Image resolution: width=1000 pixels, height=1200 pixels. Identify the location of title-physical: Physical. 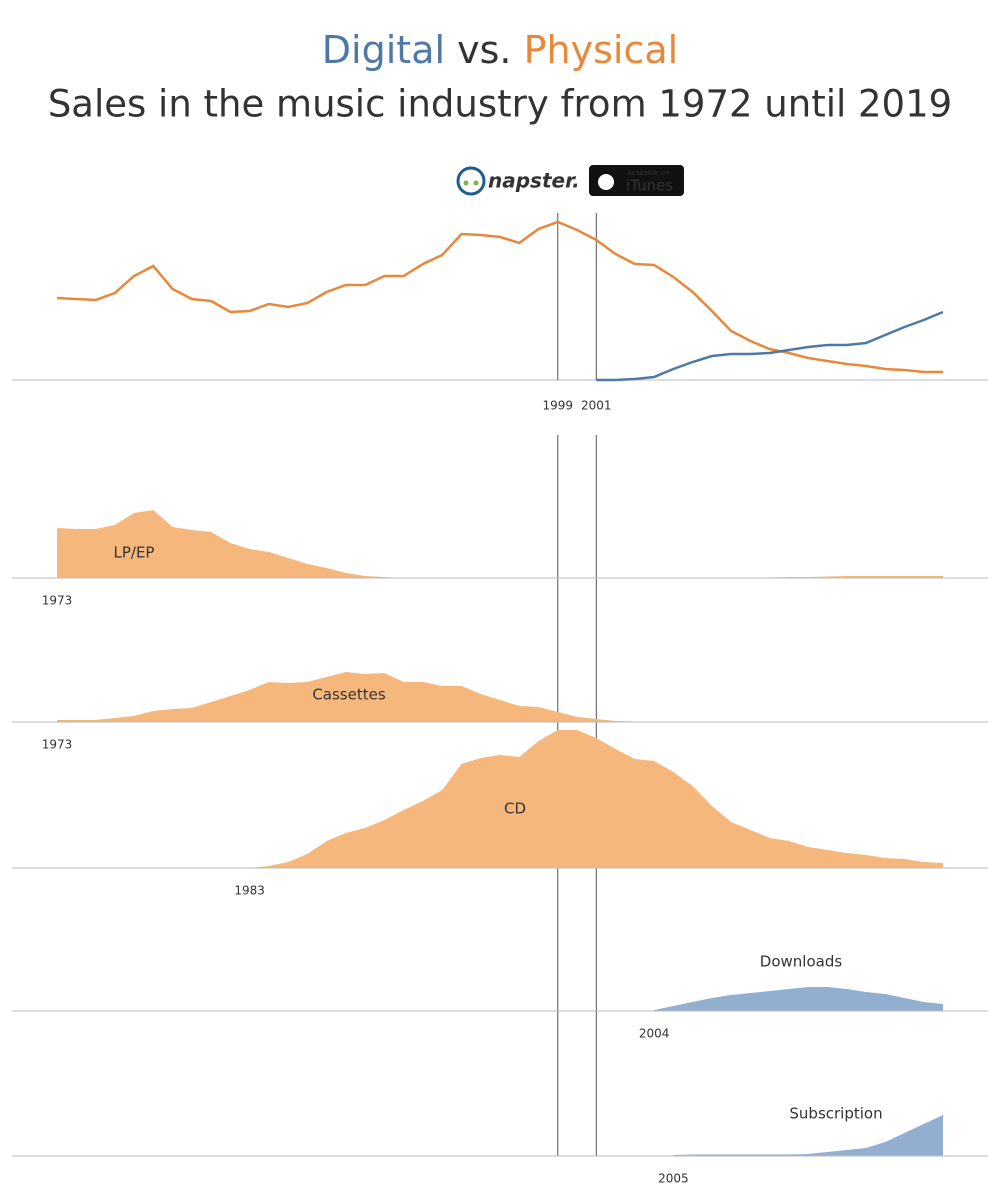
(601, 50).